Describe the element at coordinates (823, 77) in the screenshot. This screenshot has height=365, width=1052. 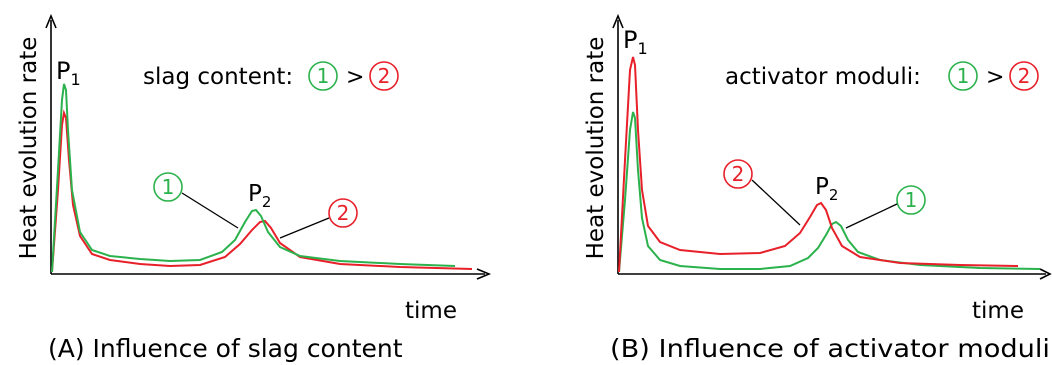
I see `legend-label: activator moduli:` at that location.